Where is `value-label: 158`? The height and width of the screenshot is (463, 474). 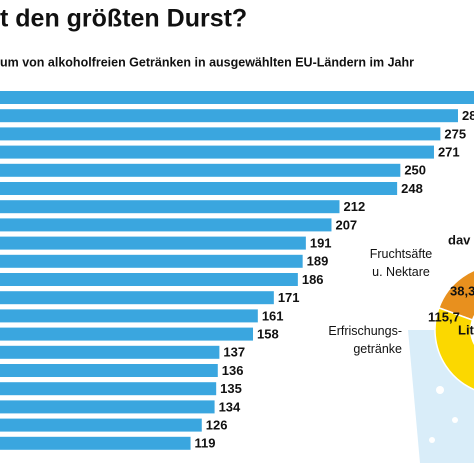
value-label: 158 is located at coordinates (268, 334).